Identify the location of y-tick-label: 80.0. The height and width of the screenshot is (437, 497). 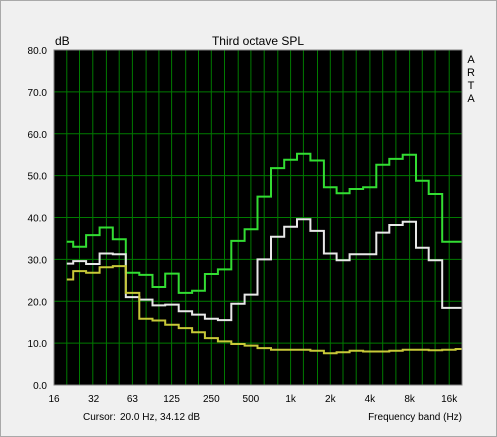
(38, 51).